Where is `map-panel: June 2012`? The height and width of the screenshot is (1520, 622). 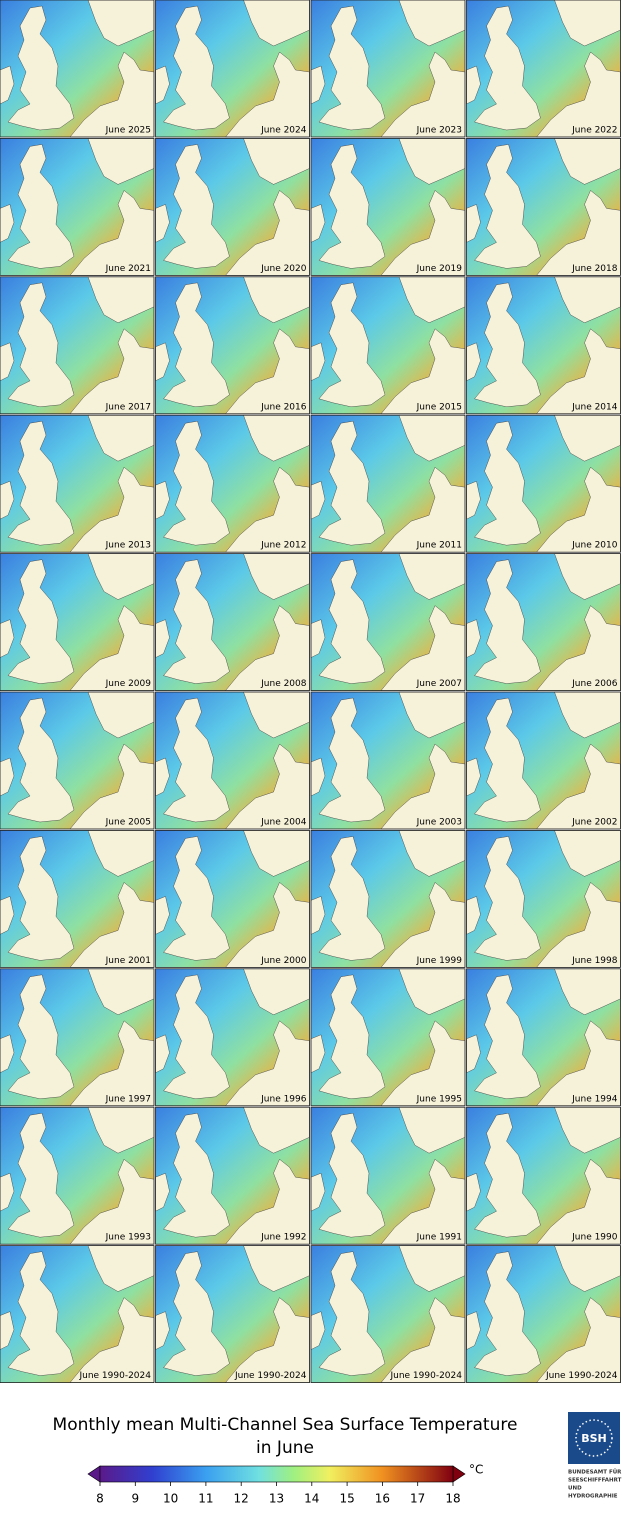 map-panel: June 2012 is located at coordinates (232, 483).